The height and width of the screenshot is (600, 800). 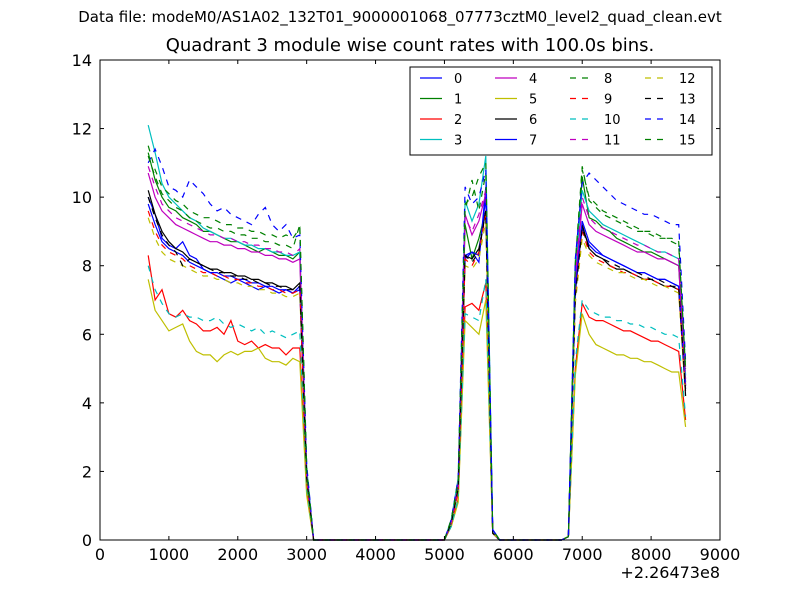 What do you see at coordinates (533, 100) in the screenshot?
I see `legend-label-5: 5` at bounding box center [533, 100].